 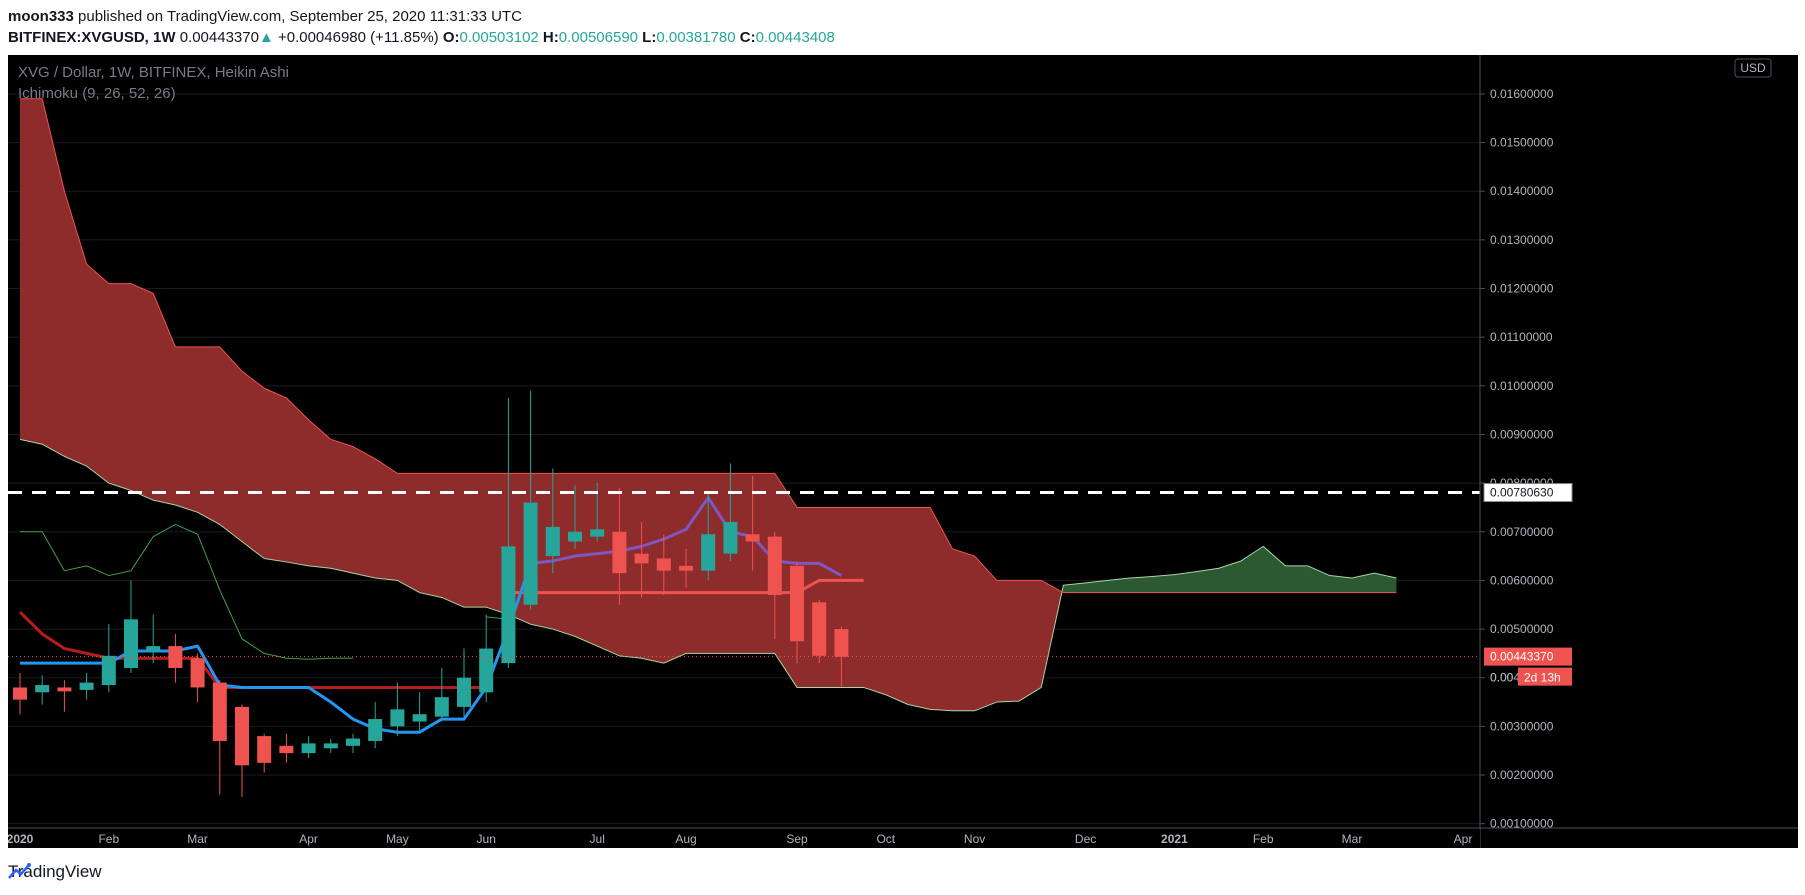 I want to click on y-tick-label: 0.00500000, so click(x=1522, y=629).